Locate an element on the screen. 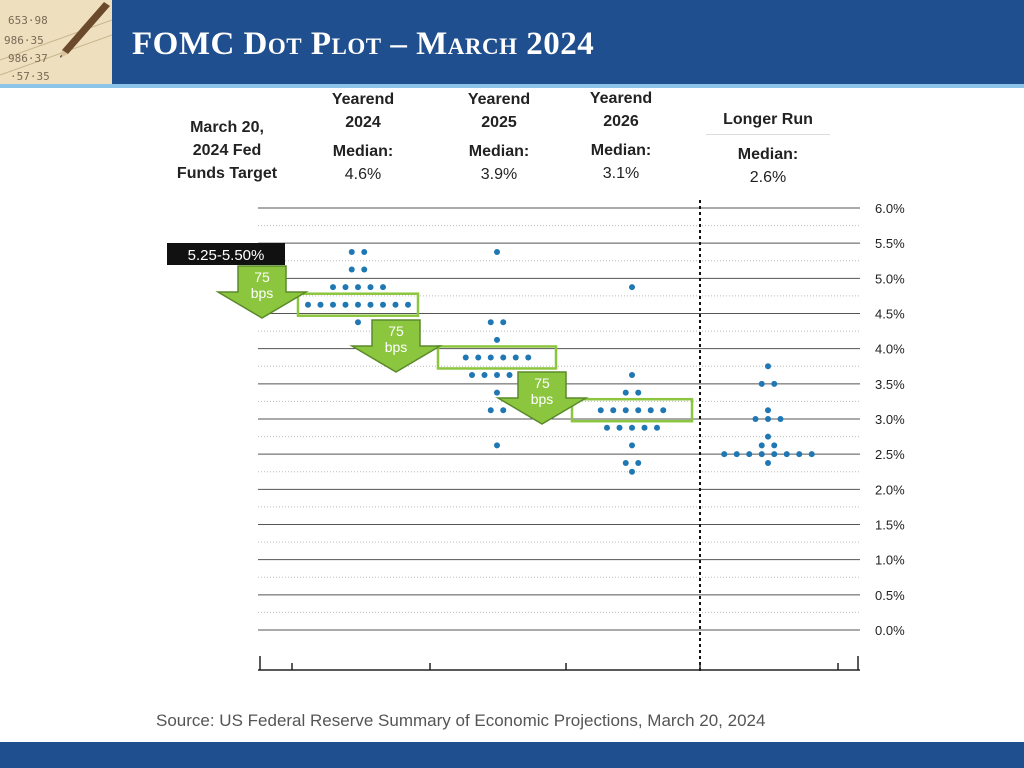 The height and width of the screenshot is (768, 1024). fed-target-label: March 20, 2024 Fed Funds Target is located at coordinates (227, 150).